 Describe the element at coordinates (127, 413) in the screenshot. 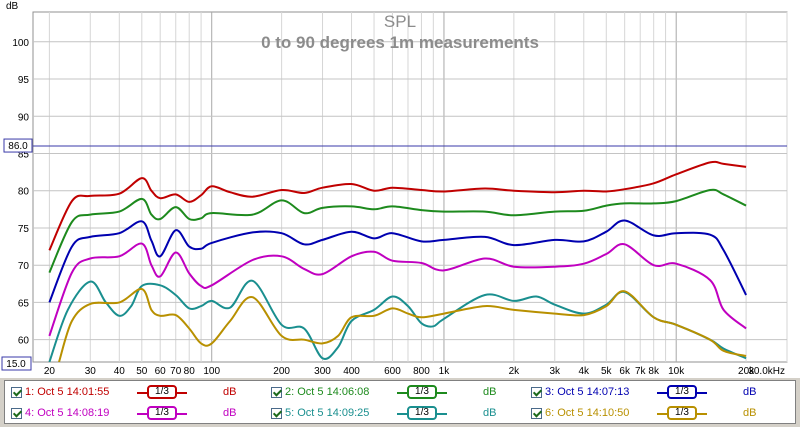

I see `legend-item: 4: Oct 5 14:08:19 1/3 dB` at that location.